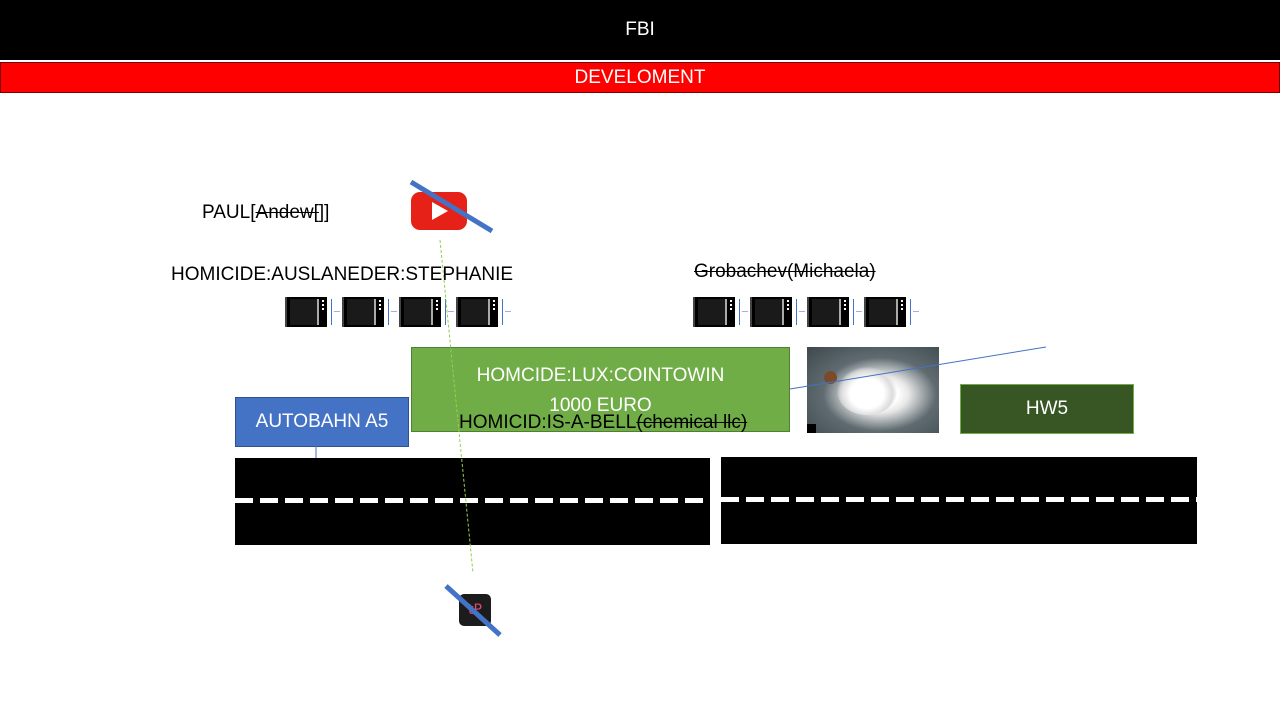  What do you see at coordinates (287, 212) in the screenshot?
I see `andew-struck-text: Andew[` at bounding box center [287, 212].